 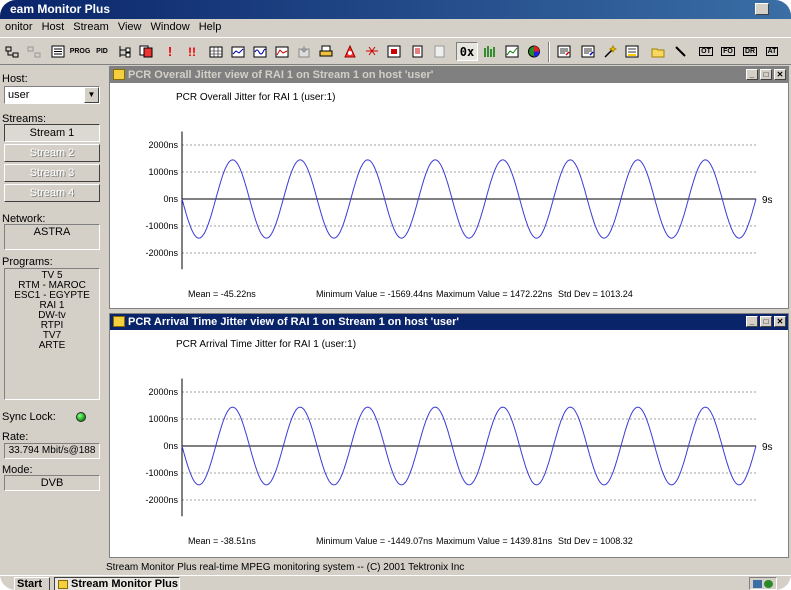 I want to click on config-icon, so click(x=588, y=51).